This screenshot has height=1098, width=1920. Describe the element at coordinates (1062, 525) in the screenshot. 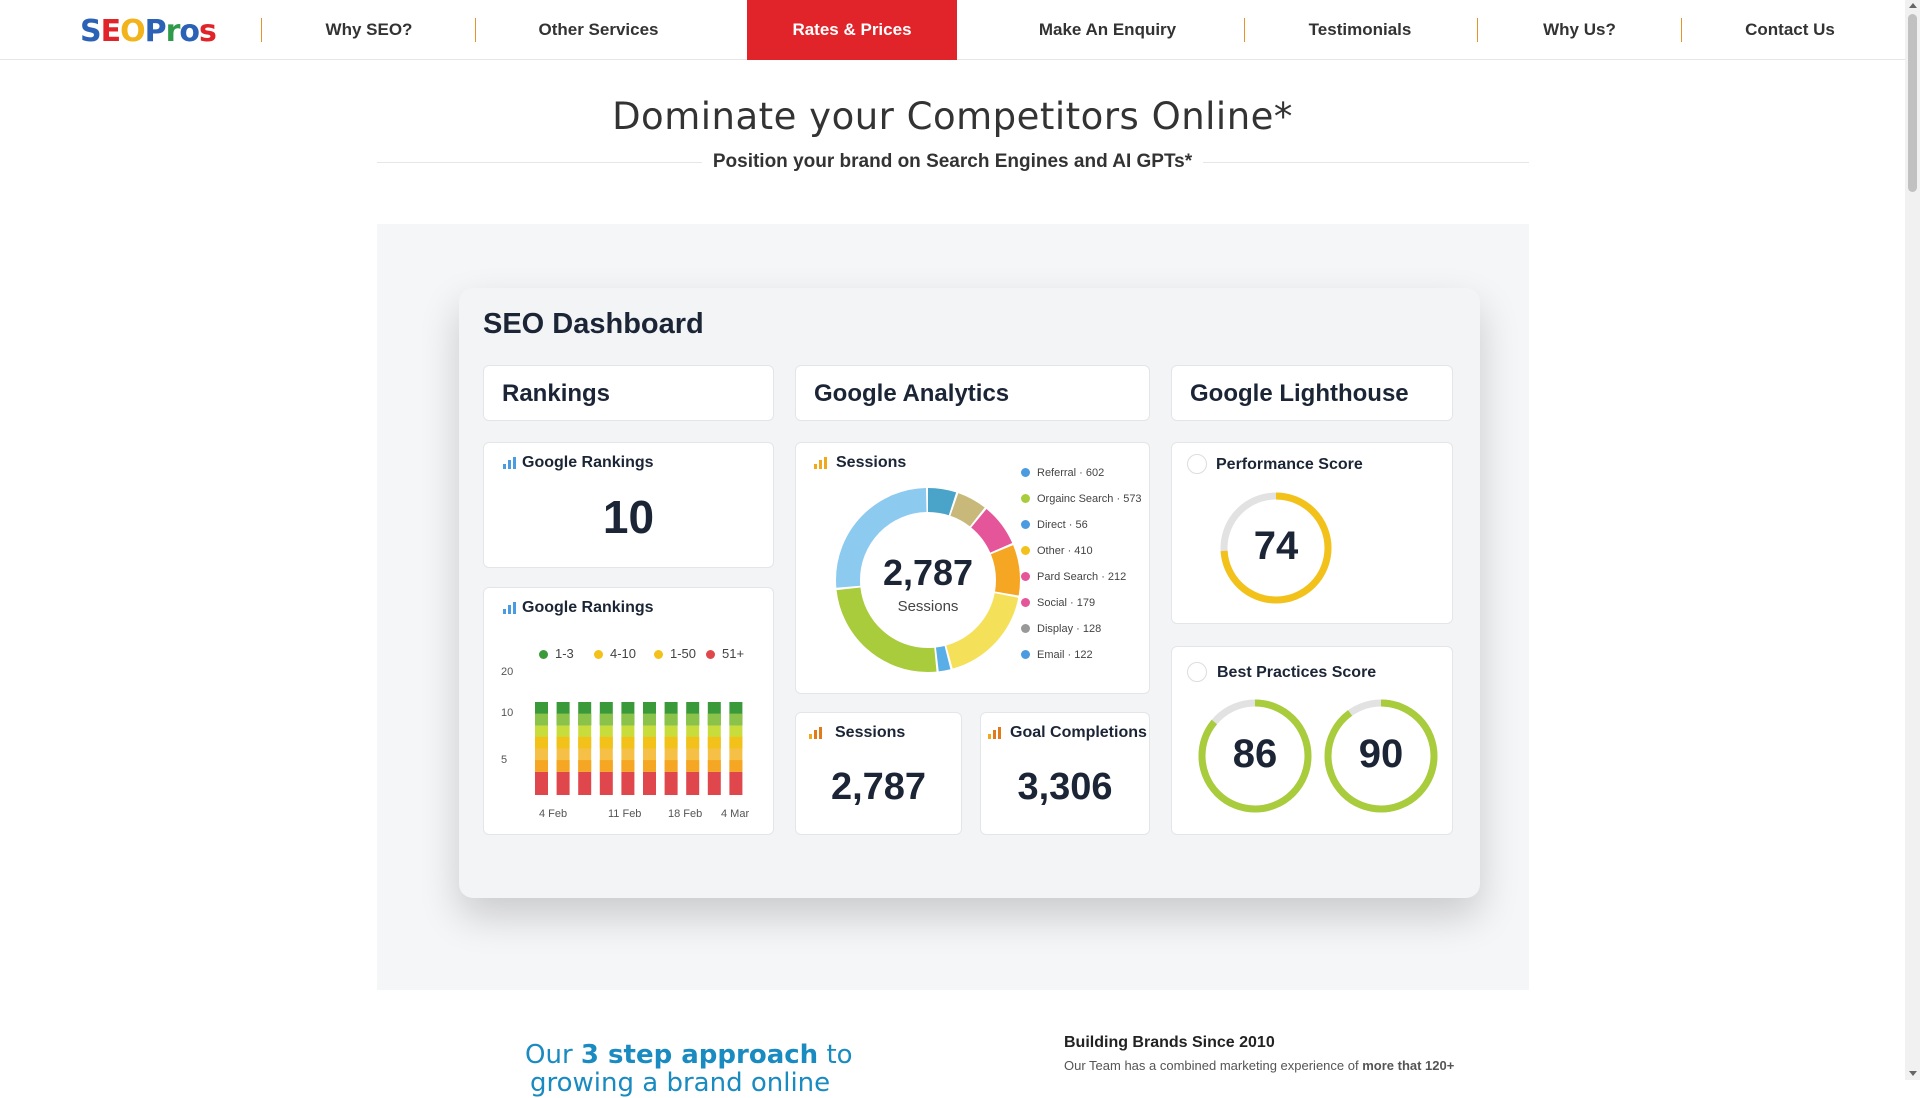

I see `legend-label: Direct · 56` at that location.